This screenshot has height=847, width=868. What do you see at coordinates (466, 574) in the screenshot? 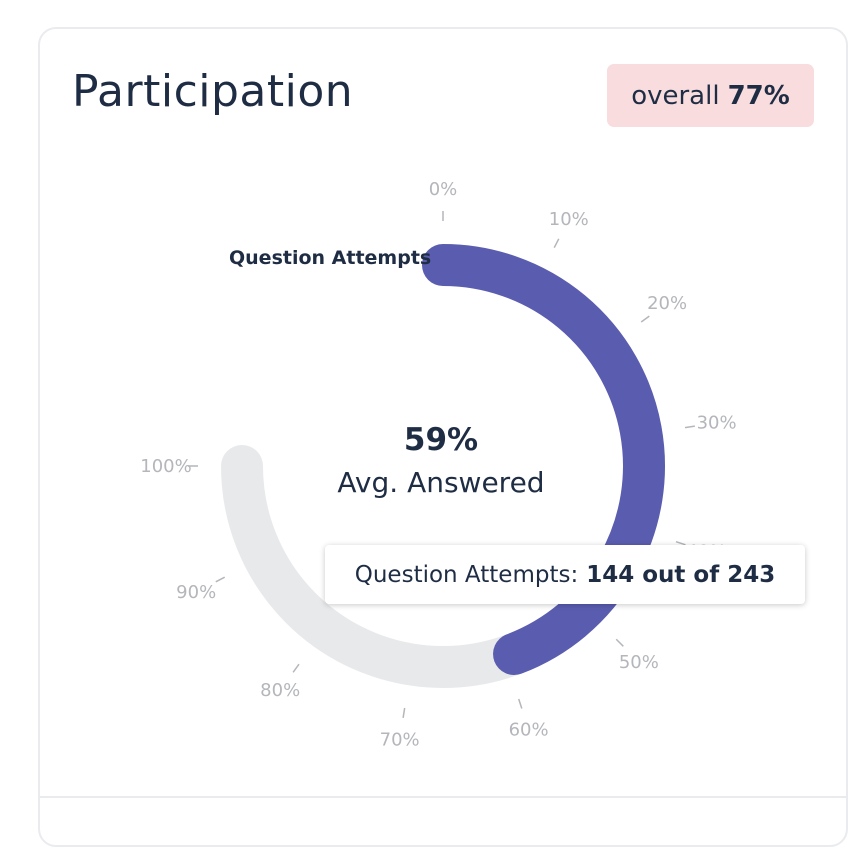
I see `tooltip-label: Question Attempts:` at bounding box center [466, 574].